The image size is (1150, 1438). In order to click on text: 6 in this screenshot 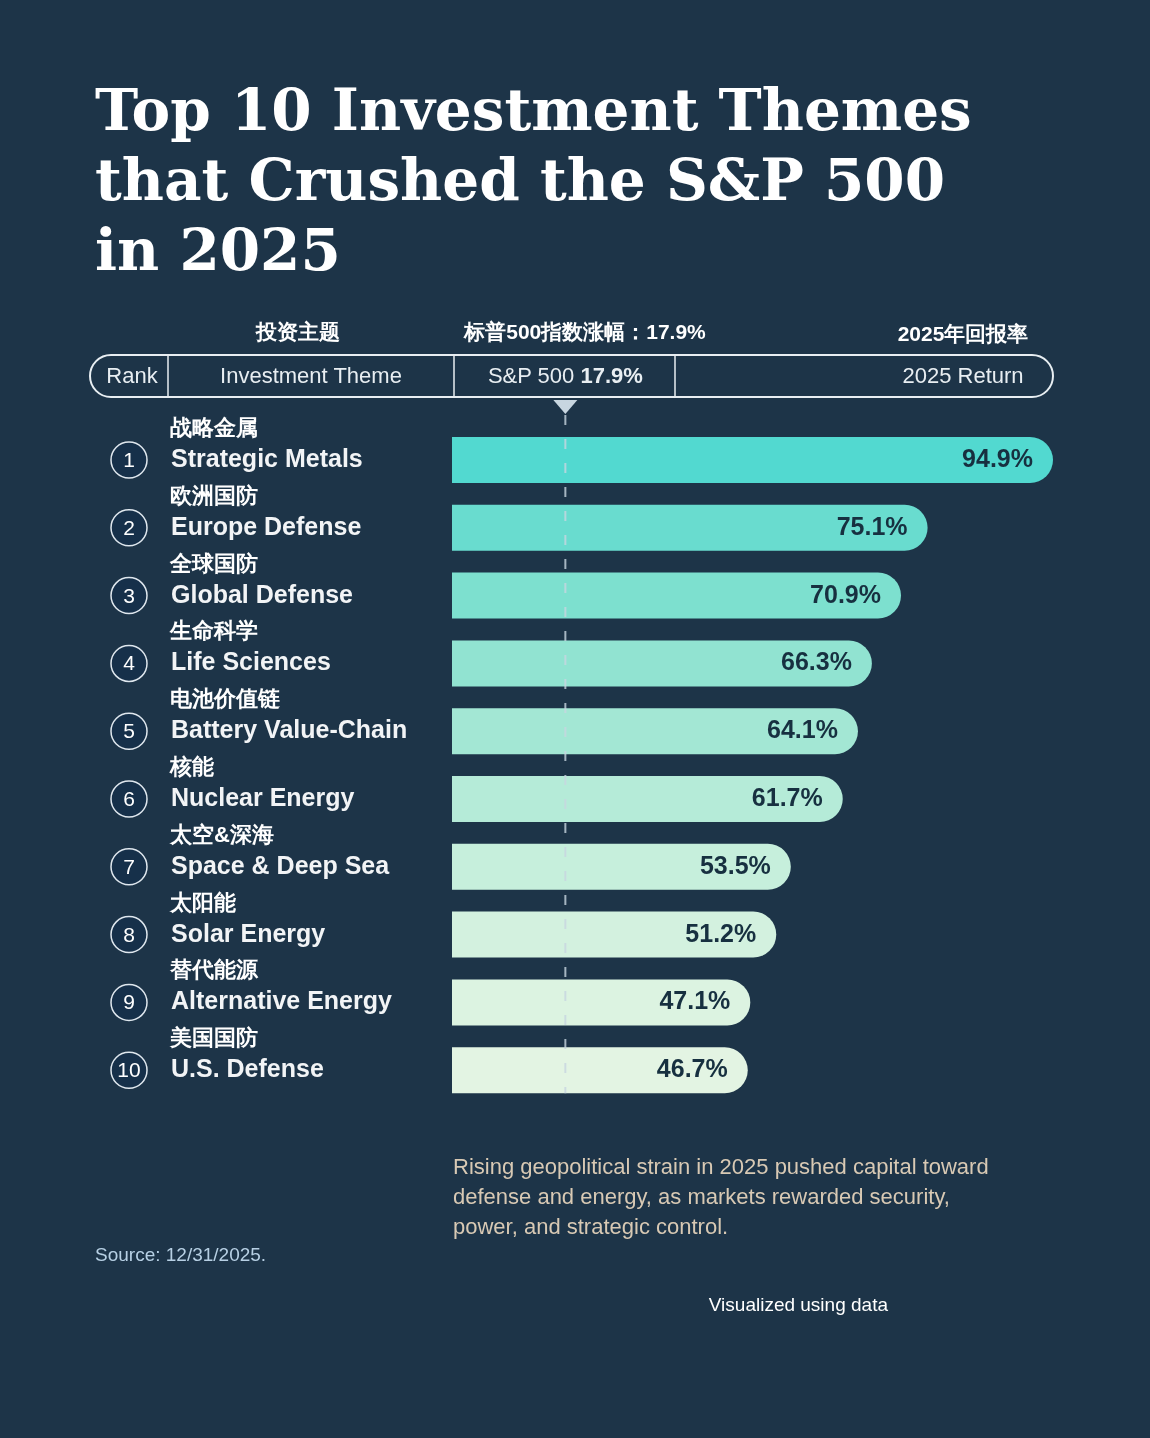, I will do `click(129, 798)`.